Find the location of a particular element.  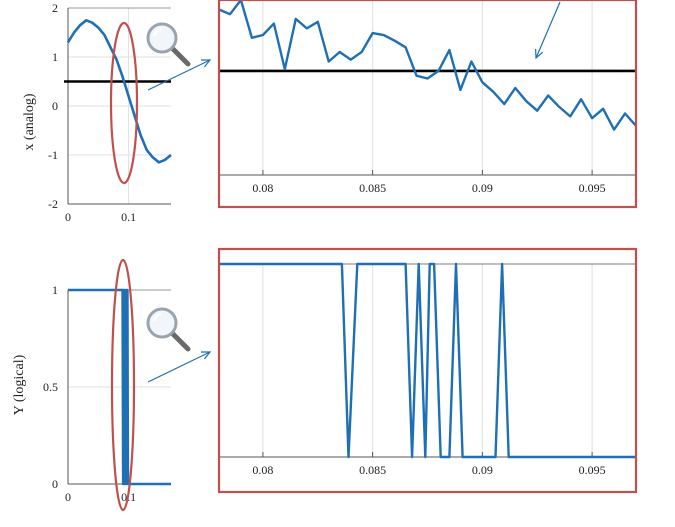

annotation-arrow is located at coordinates (548, 30).